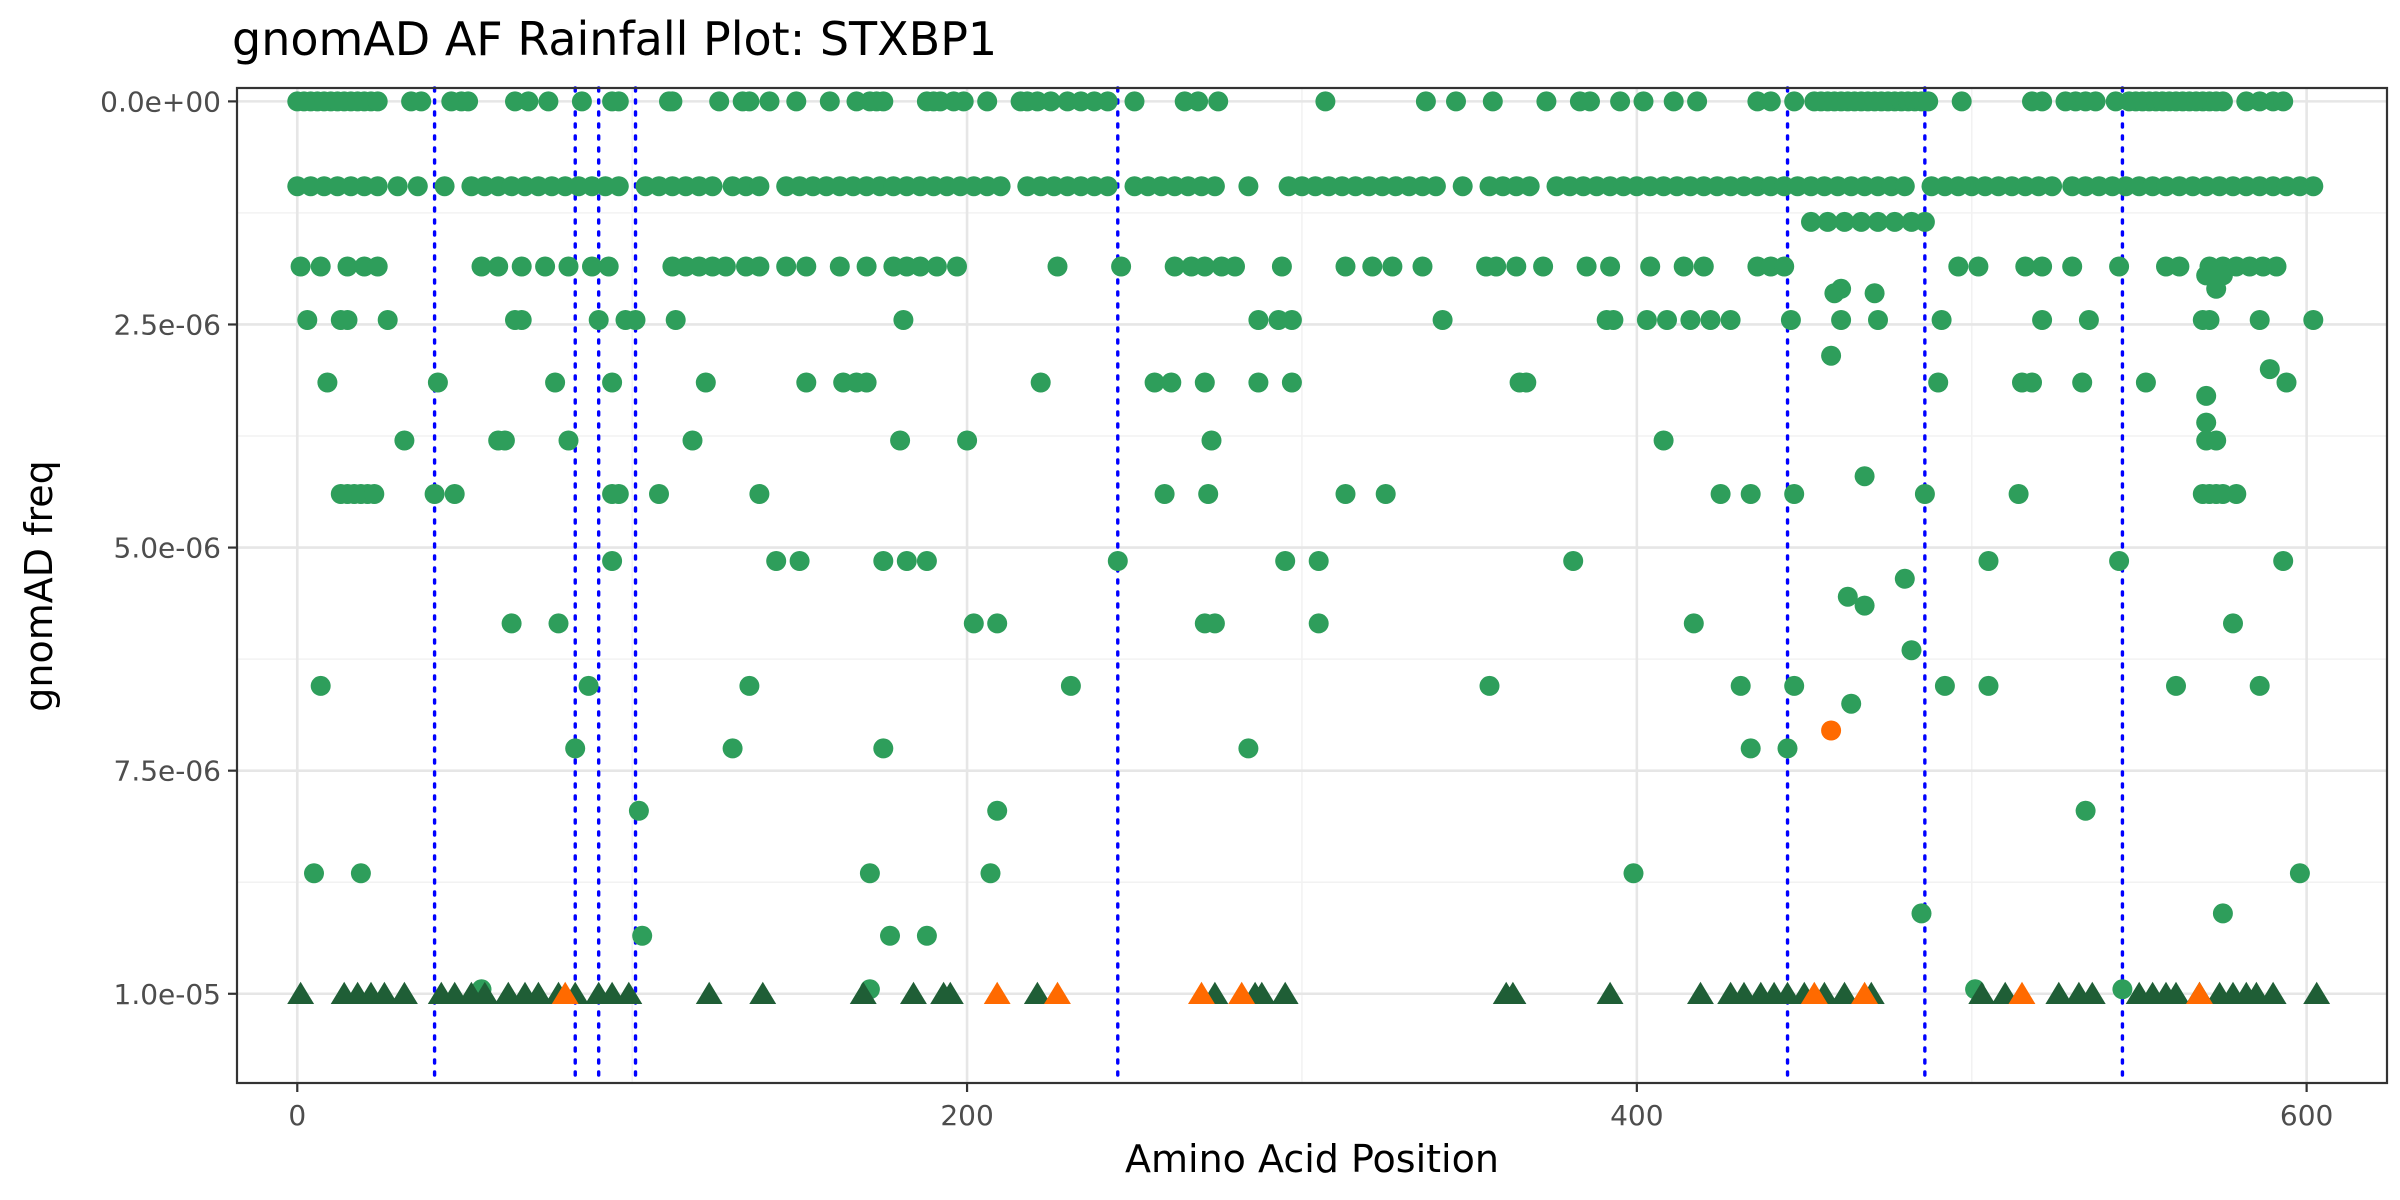 The height and width of the screenshot is (1200, 2400). What do you see at coordinates (168, 994) in the screenshot?
I see `y-tick-label: 1.0e-05` at bounding box center [168, 994].